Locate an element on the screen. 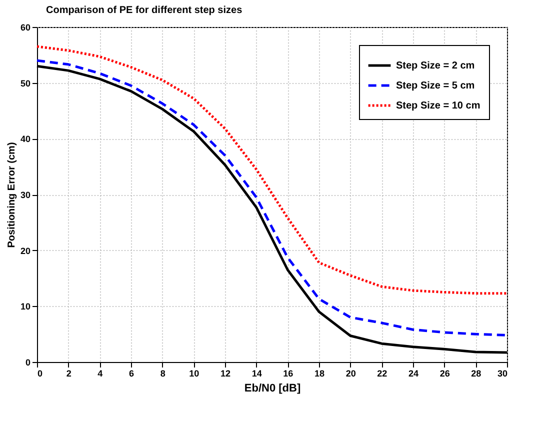 Image resolution: width=559 pixels, height=440 pixels. y-axis-title: Positioning Error (cm) is located at coordinates (12, 195).